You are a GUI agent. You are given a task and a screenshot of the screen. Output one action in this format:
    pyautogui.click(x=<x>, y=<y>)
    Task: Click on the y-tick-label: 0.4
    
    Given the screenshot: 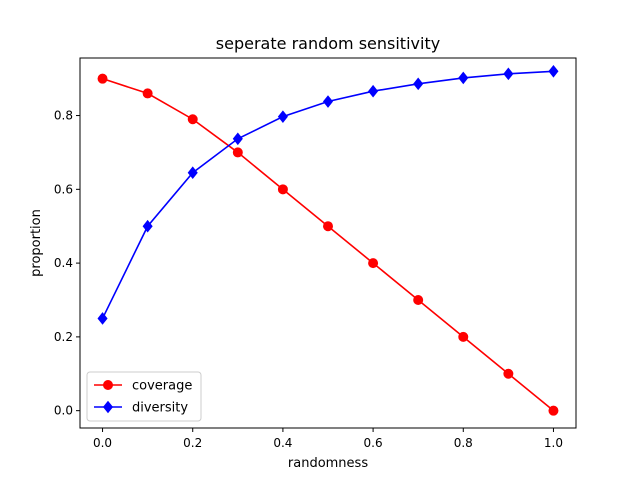 What is the action you would take?
    pyautogui.click(x=63, y=263)
    